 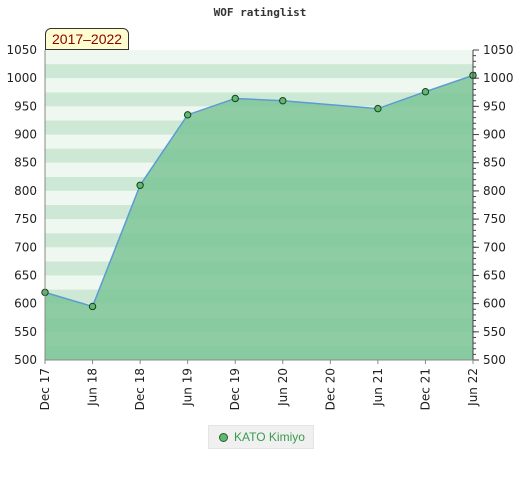 I want to click on y-tick-label-right: 950, so click(x=494, y=106).